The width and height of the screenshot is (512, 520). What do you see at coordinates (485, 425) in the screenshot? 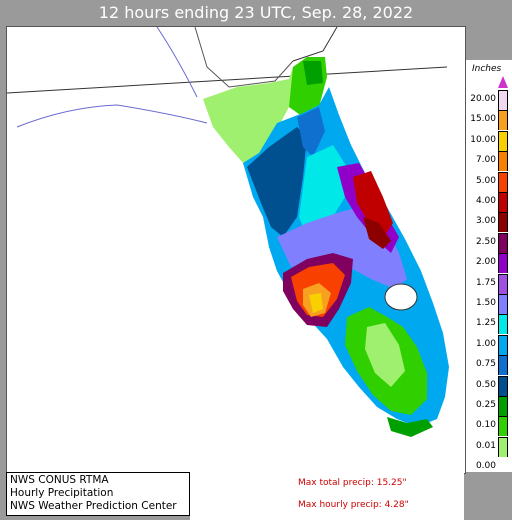
I see `legend-label: 0.10` at bounding box center [485, 425].